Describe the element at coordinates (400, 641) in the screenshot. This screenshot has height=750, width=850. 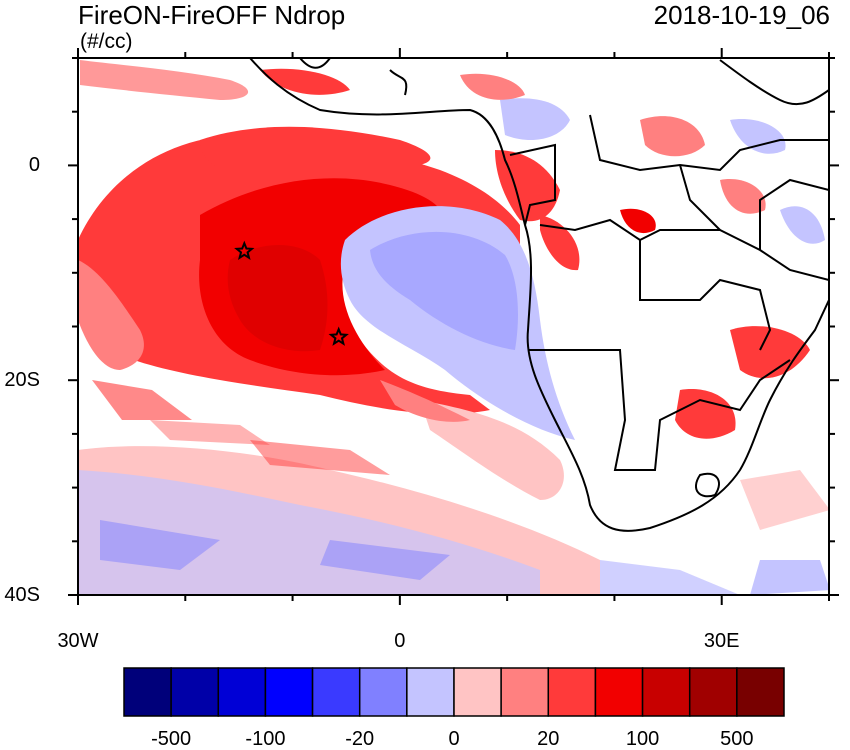
I see `x-tick-label: 0` at that location.